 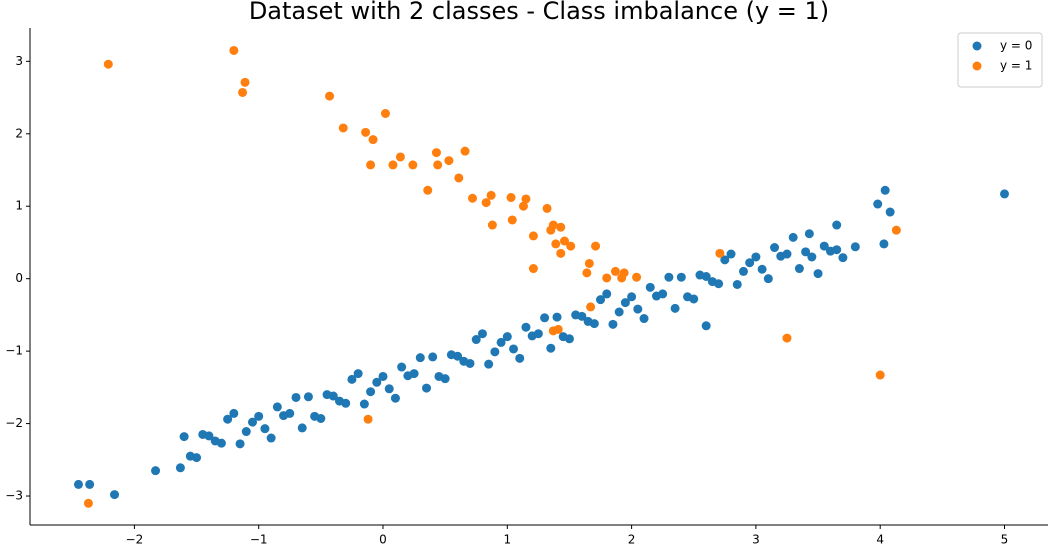 What do you see at coordinates (14, 351) in the screenshot?
I see `y-tick-label: −1` at bounding box center [14, 351].